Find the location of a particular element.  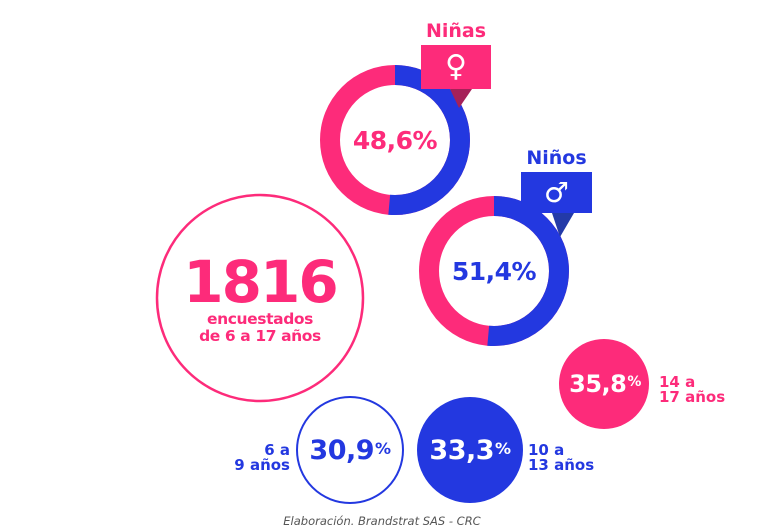

girls-tag-pointer is located at coordinates (461, 98).